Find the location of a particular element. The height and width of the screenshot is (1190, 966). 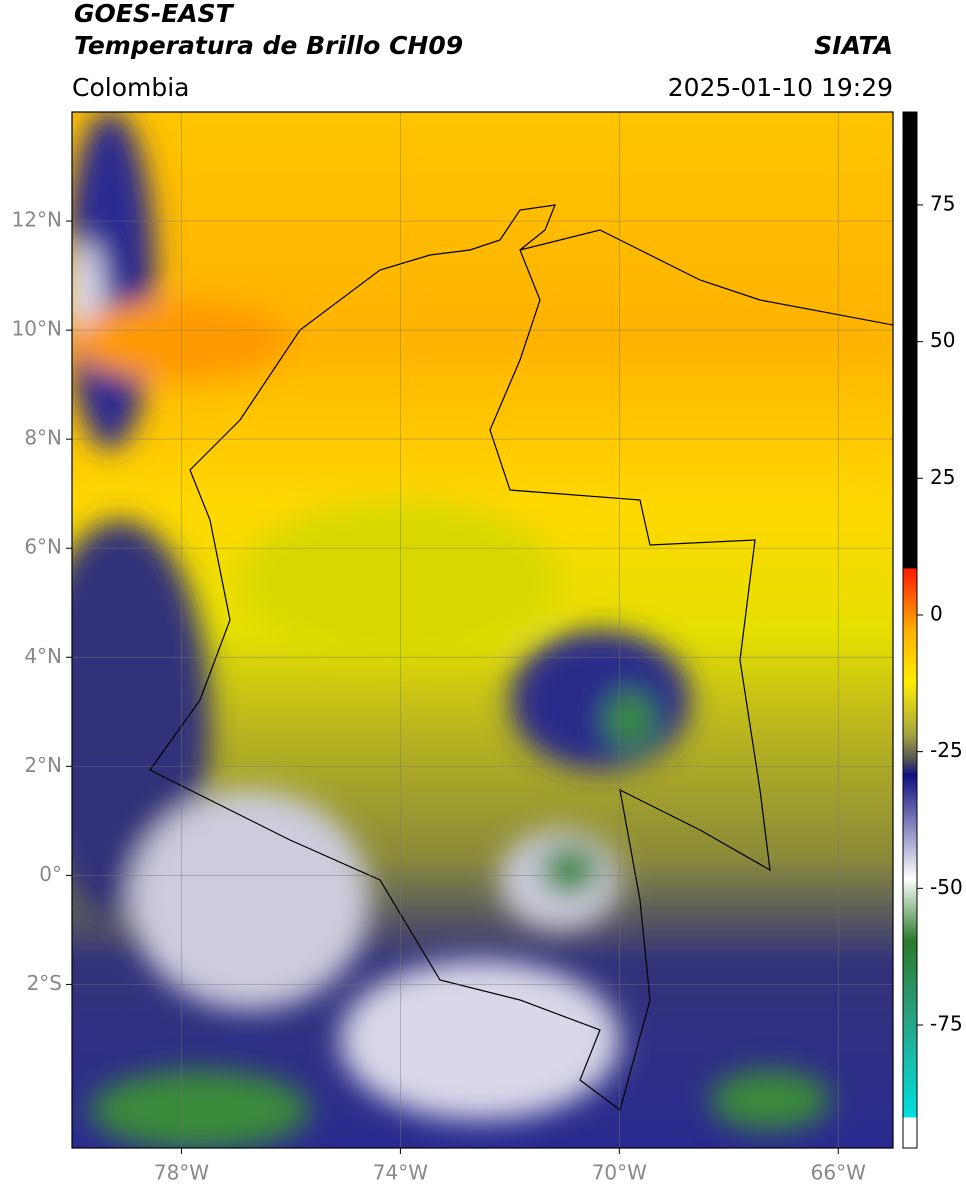

subtitle: Temperatura de Brillo CH09 is located at coordinates (268, 45).